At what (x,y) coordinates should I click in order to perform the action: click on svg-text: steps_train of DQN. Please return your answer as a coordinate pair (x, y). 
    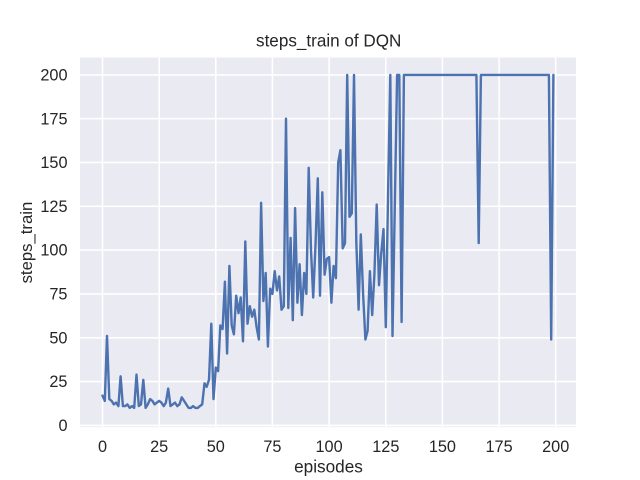
    Looking at the image, I should click on (328, 41).